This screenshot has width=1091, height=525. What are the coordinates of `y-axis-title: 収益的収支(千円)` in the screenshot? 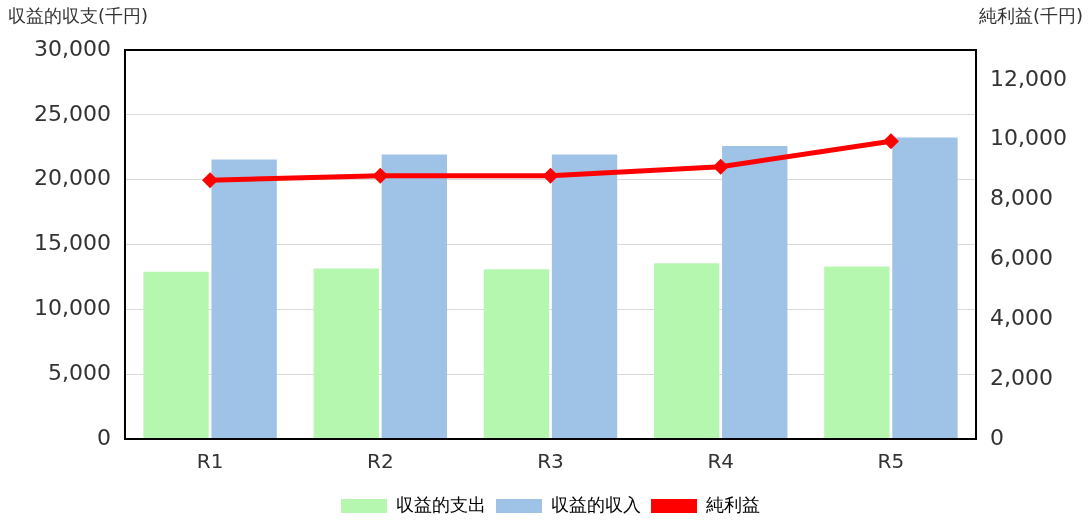 It's located at (78, 15).